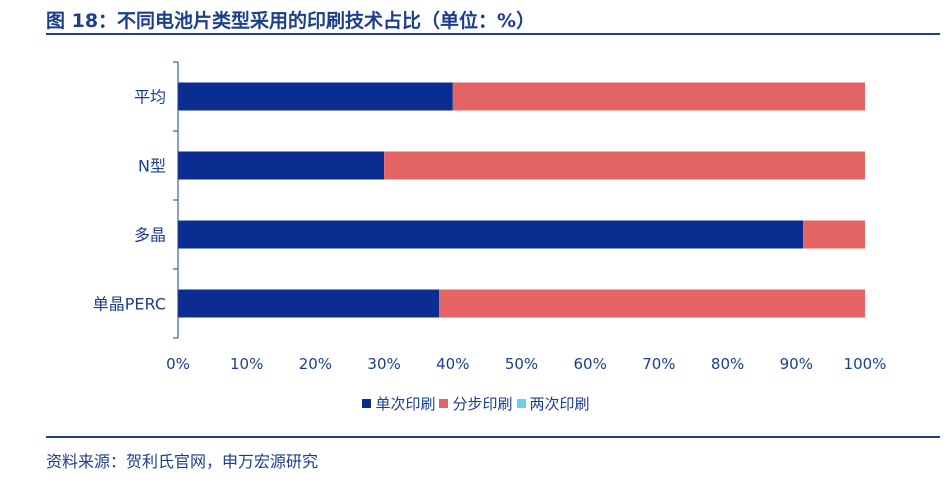 The height and width of the screenshot is (498, 952). What do you see at coordinates (150, 97) in the screenshot?
I see `y-tick-label: 平均` at bounding box center [150, 97].